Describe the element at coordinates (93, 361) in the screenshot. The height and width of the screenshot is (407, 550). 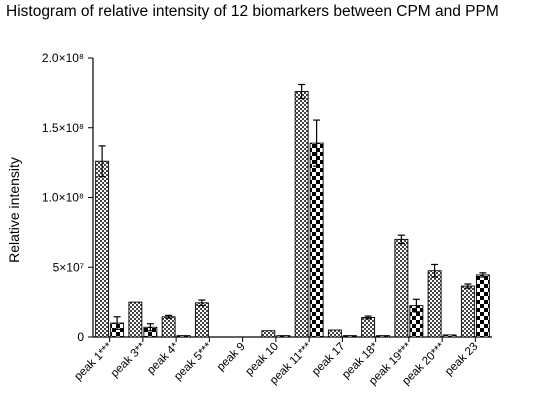
I see `x-category-label: peak 1***` at that location.